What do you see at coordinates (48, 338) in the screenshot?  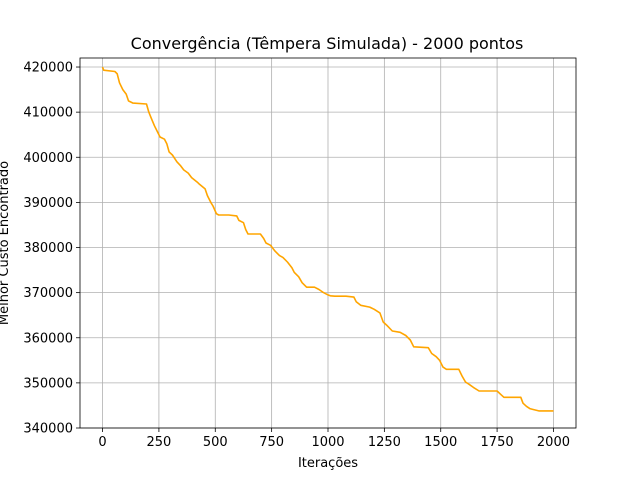 I see `y-tick-label: 360000` at bounding box center [48, 338].